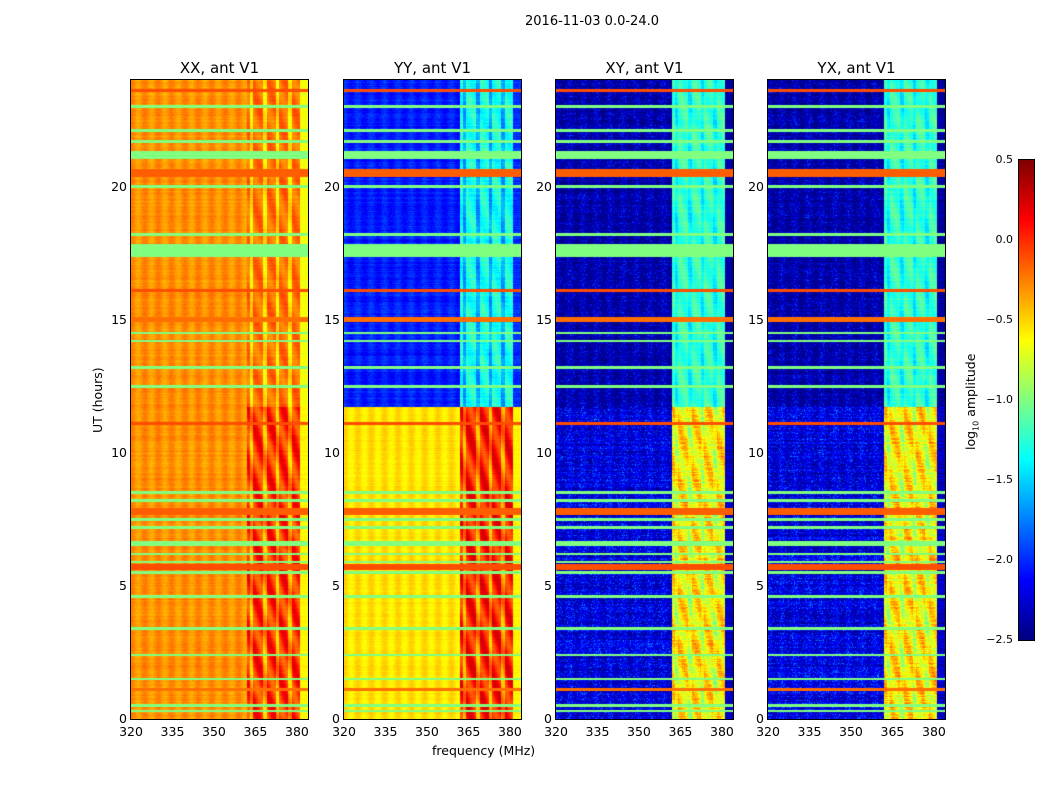 The image size is (1050, 800). Describe the element at coordinates (999, 399) in the screenshot. I see `colorbar-tick-label: −1.0` at that location.